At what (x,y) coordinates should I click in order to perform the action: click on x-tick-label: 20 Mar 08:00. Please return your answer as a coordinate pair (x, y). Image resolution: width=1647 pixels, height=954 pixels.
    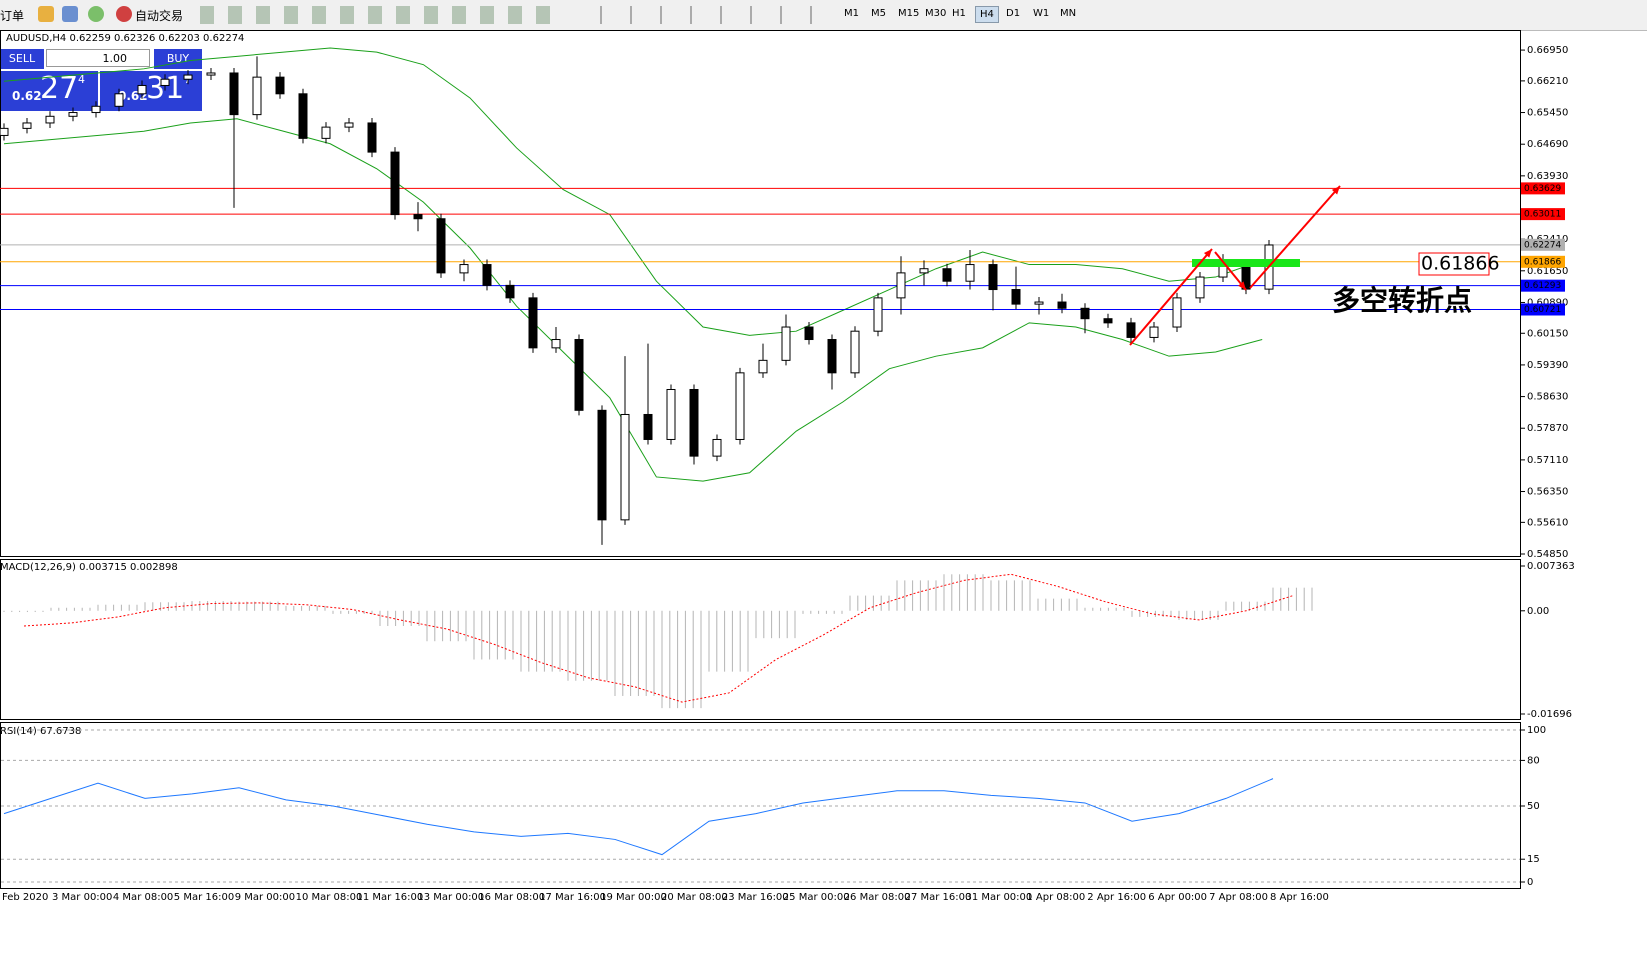
    Looking at the image, I should click on (694, 897).